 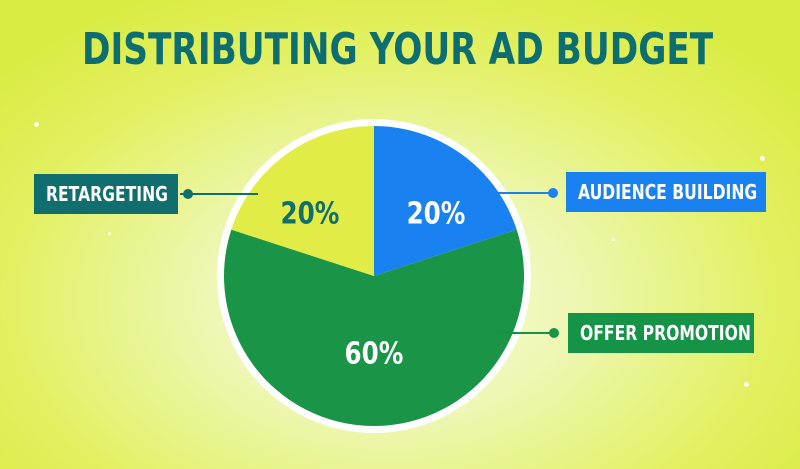 What do you see at coordinates (373, 284) in the screenshot?
I see `pie-labels: 20% 60% 20%` at bounding box center [373, 284].